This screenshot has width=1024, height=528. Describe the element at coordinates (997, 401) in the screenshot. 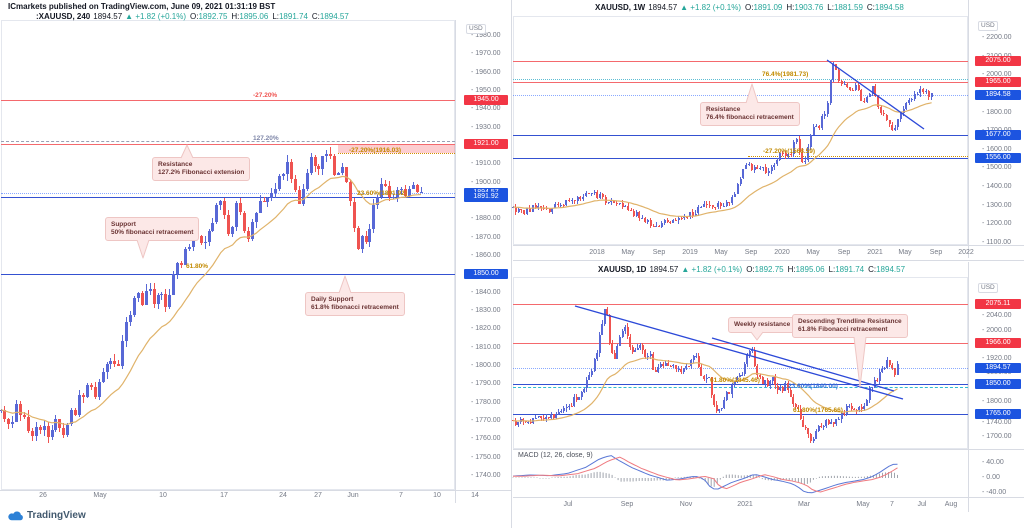

I see `xauusd-1d-price-tick: - 1800.00` at that location.